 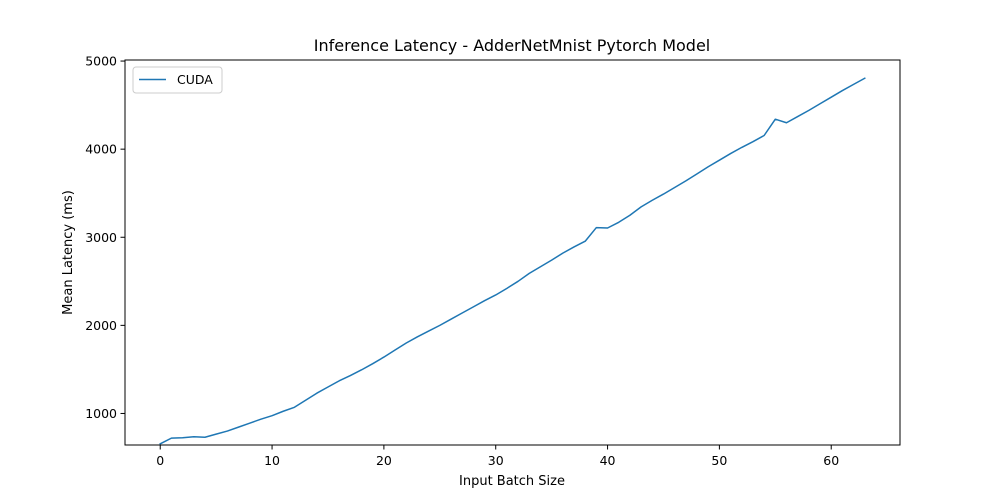 What do you see at coordinates (496, 460) in the screenshot?
I see `x-tick-label: 30` at bounding box center [496, 460].